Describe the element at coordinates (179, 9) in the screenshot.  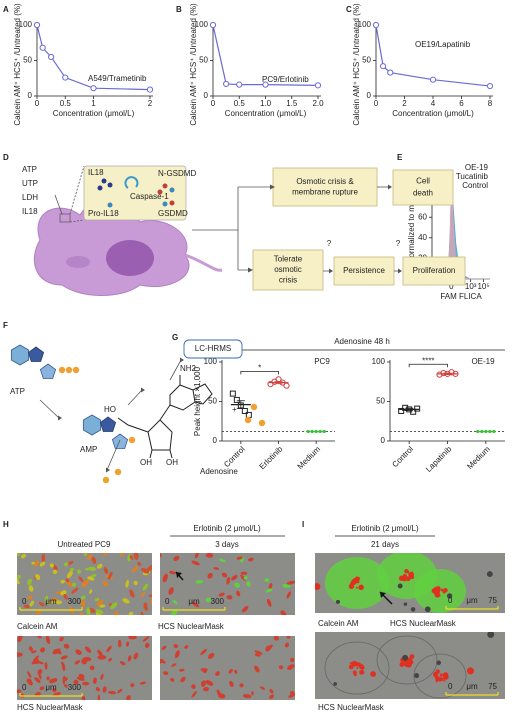
I see `panel-letter: B` at that location.